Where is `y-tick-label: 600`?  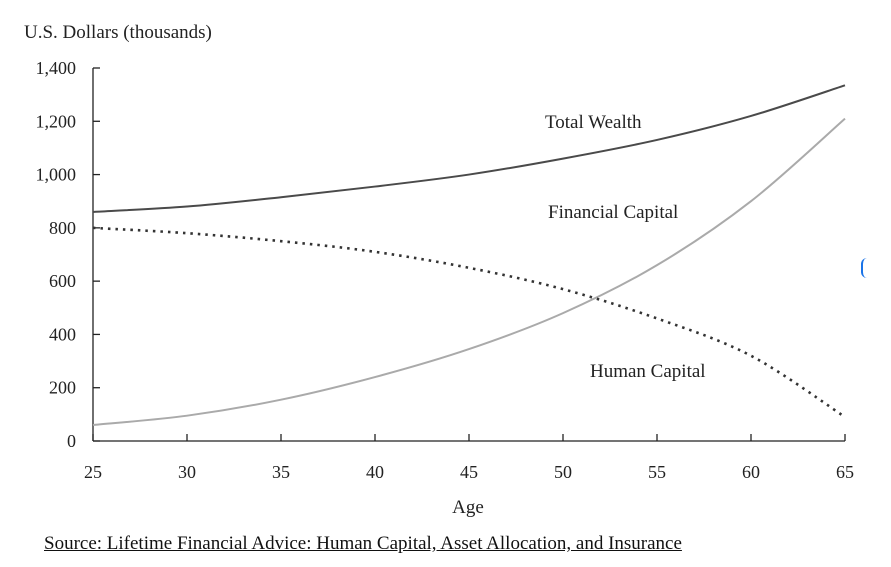 y-tick-label: 600 is located at coordinates (62, 281).